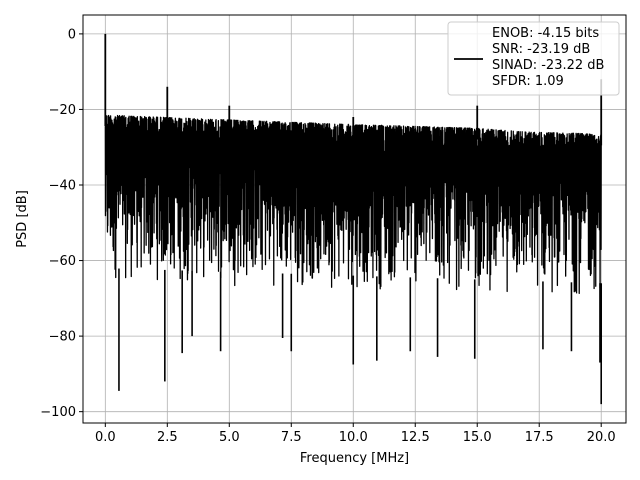 Image resolution: width=640 pixels, height=480 pixels. Describe the element at coordinates (291, 437) in the screenshot. I see `x-tick-label: 7.5` at that location.